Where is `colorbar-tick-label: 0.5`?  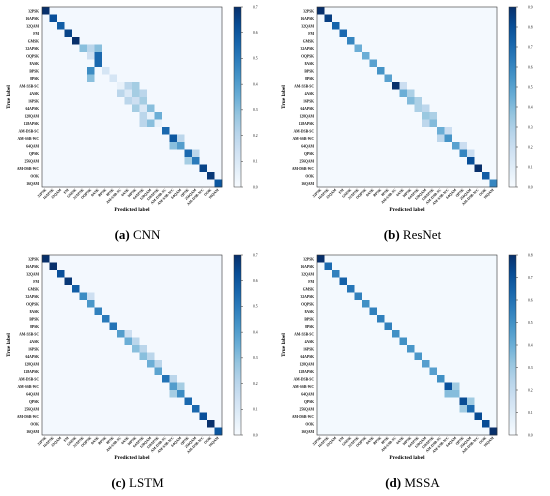 colorbar-tick-label: 0.5 is located at coordinates (255, 59).